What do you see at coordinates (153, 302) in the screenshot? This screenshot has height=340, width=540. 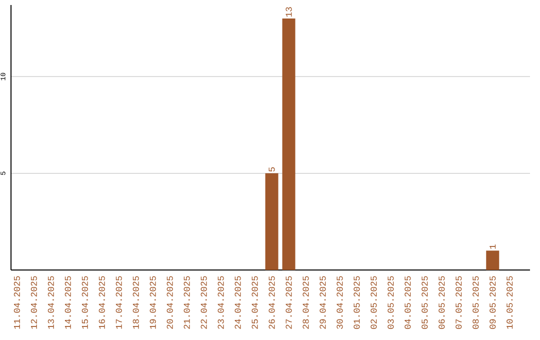 I see `x-tick-label: 19.04.2025` at bounding box center [153, 302].